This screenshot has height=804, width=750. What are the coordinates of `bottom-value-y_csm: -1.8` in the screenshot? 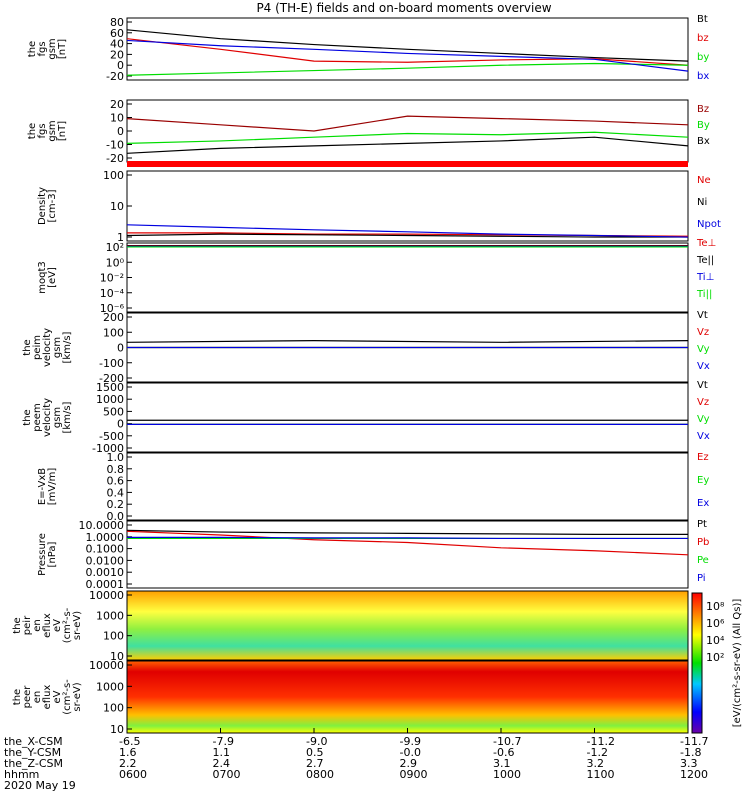 It's located at (690, 752).